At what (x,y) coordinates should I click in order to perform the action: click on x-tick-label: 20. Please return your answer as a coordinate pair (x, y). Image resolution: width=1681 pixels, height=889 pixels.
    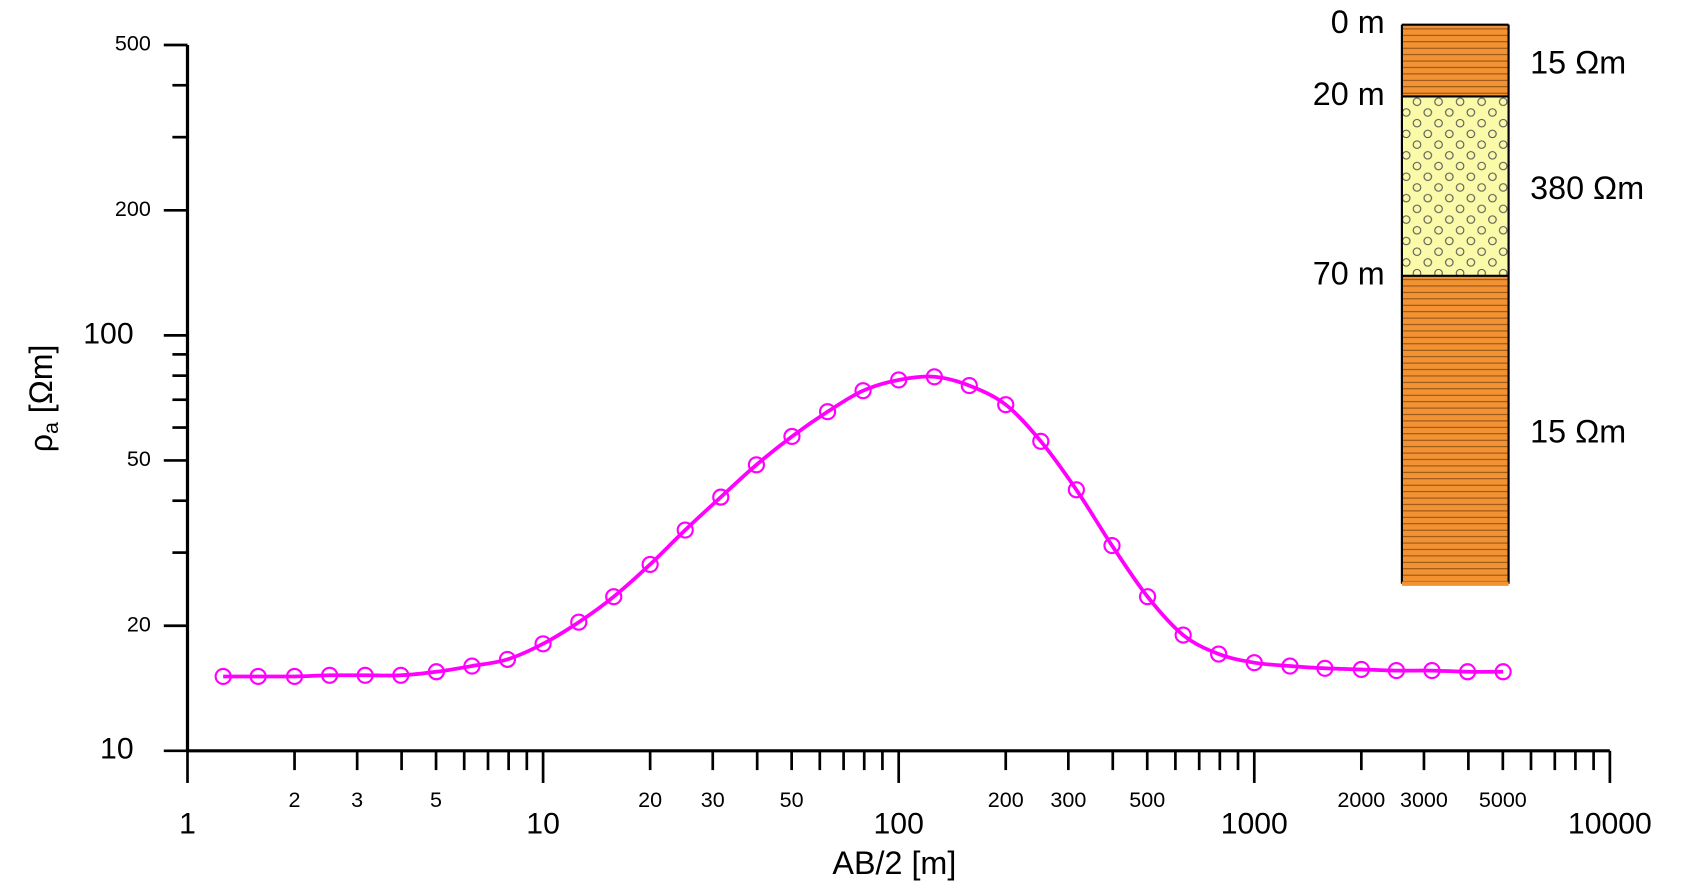
    Looking at the image, I should click on (650, 800).